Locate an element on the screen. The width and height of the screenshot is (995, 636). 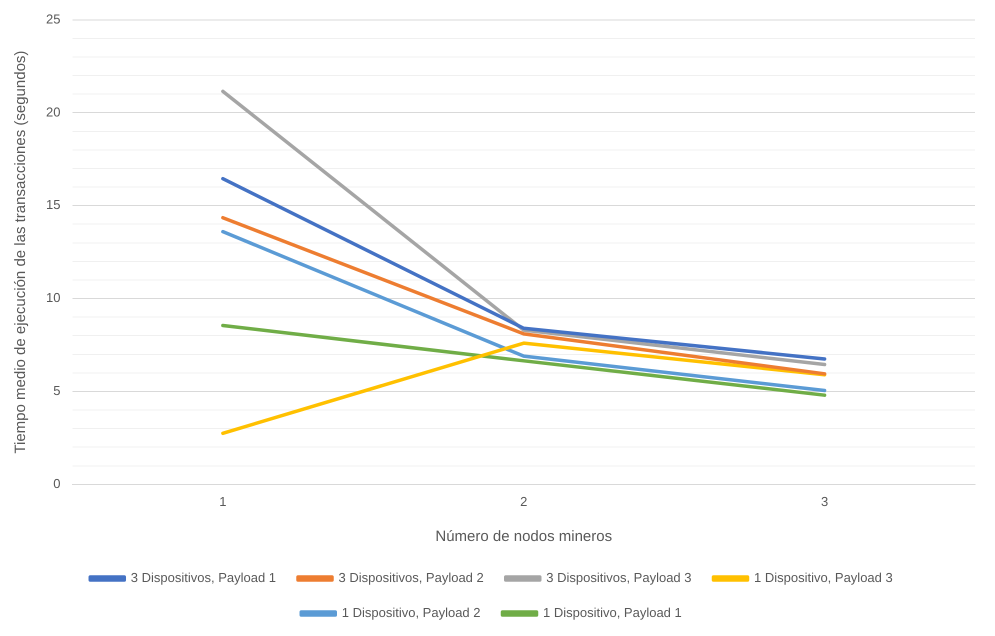
y-tick-label: 20 is located at coordinates (53, 112).